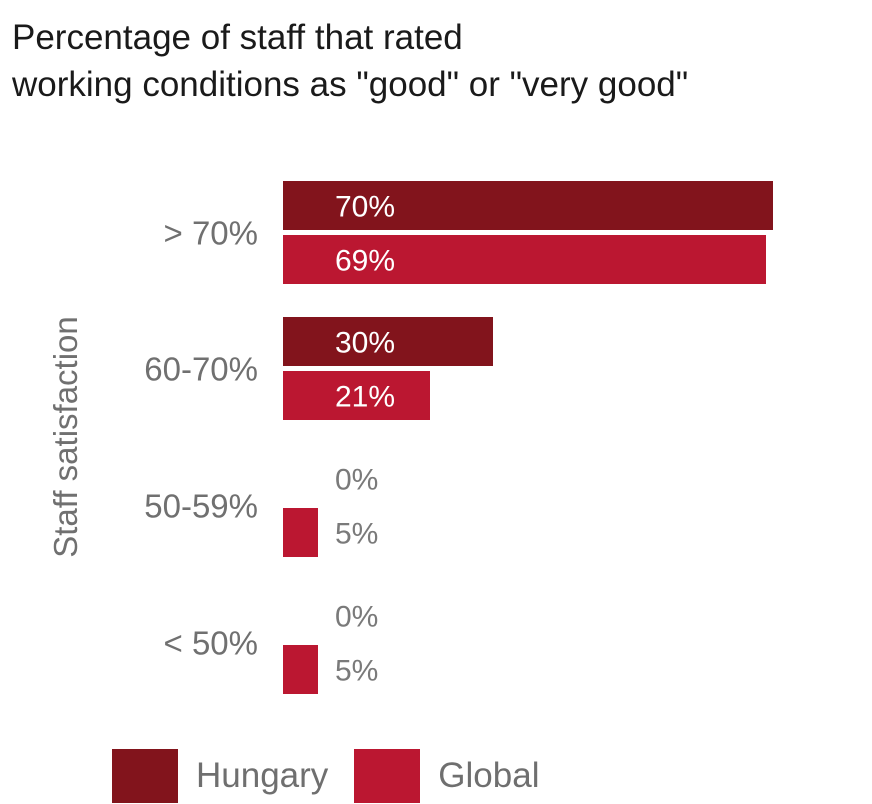 The height and width of the screenshot is (804, 872). I want to click on y-tick-label-0: > 70%, so click(211, 233).